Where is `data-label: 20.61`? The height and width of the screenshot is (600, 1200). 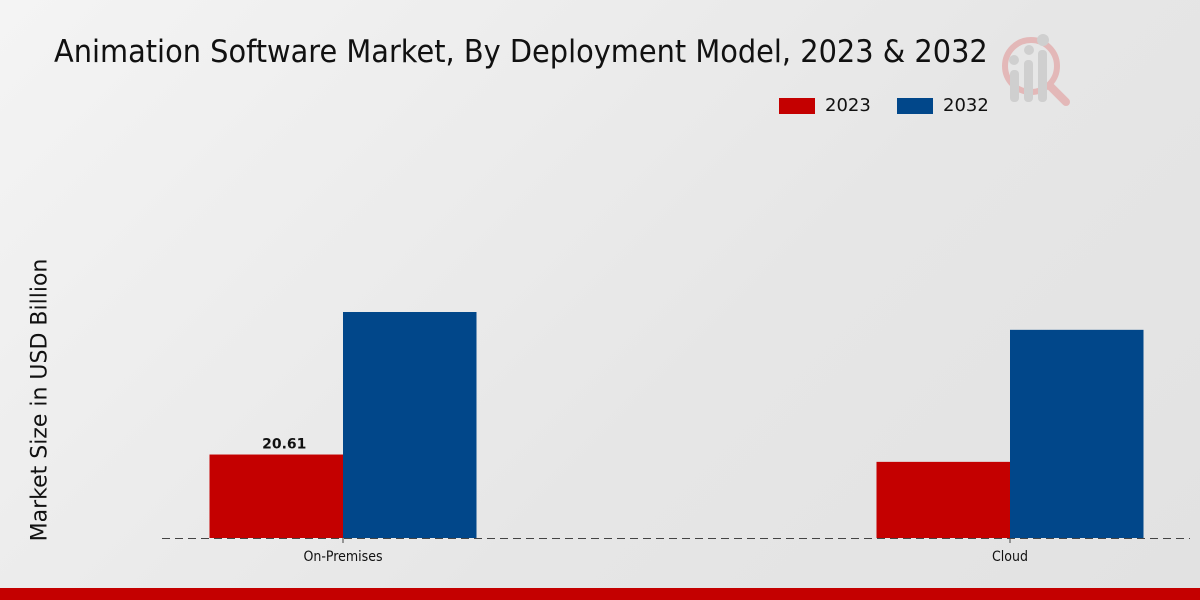 data-label: 20.61 is located at coordinates (284, 445).